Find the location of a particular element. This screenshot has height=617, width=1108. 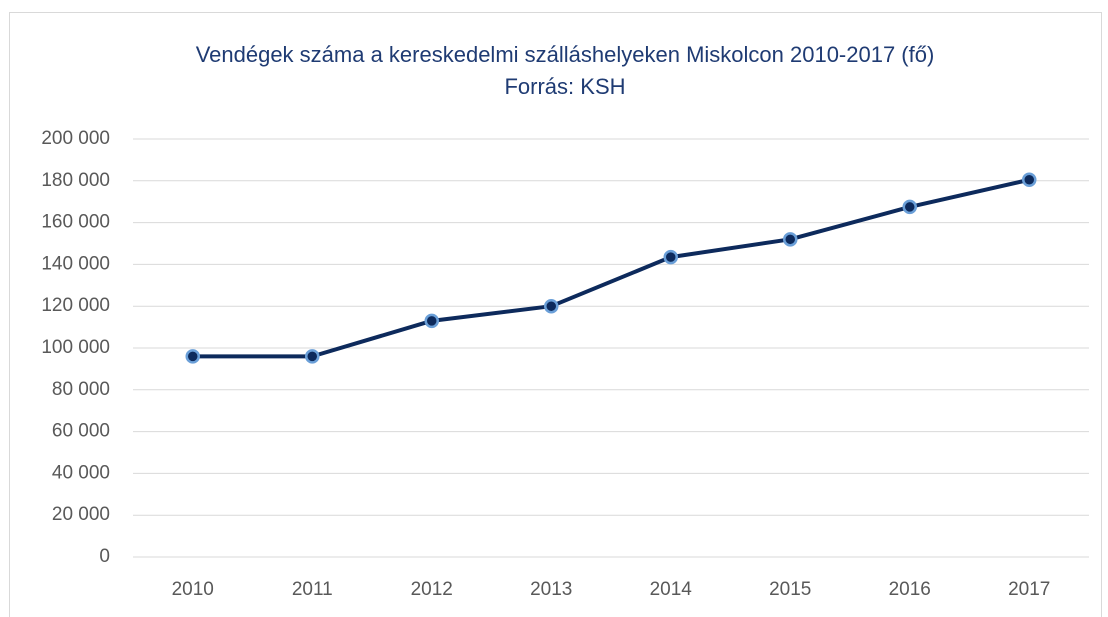

y-tick-label: 20 000 is located at coordinates (81, 514).